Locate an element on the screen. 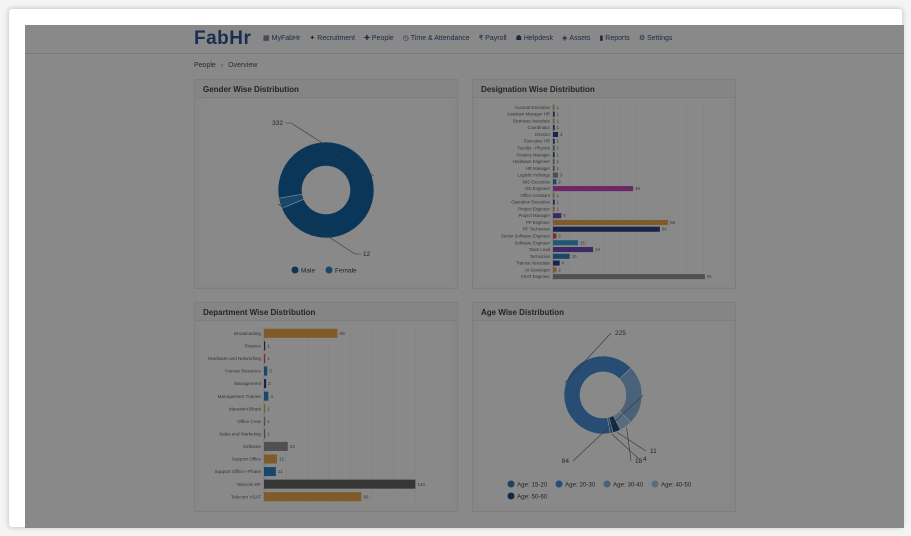 This screenshot has height=536, width=911. tick-label: Office Assistant is located at coordinates (535, 195).